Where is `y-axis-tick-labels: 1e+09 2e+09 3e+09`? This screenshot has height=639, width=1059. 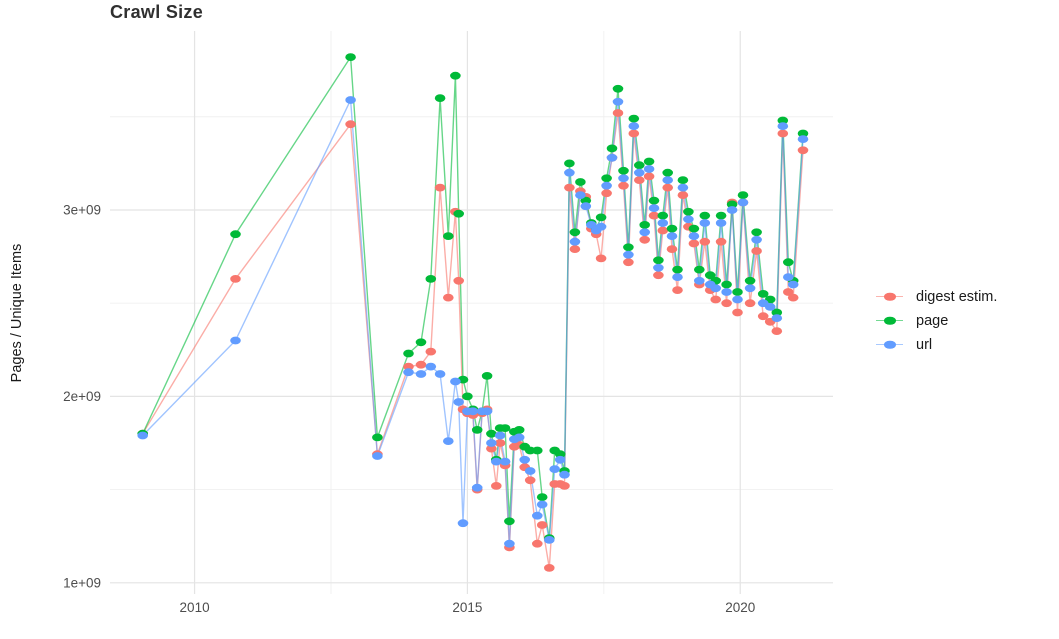
y-axis-tick-labels: 1e+09 2e+09 3e+09 is located at coordinates (82, 396).